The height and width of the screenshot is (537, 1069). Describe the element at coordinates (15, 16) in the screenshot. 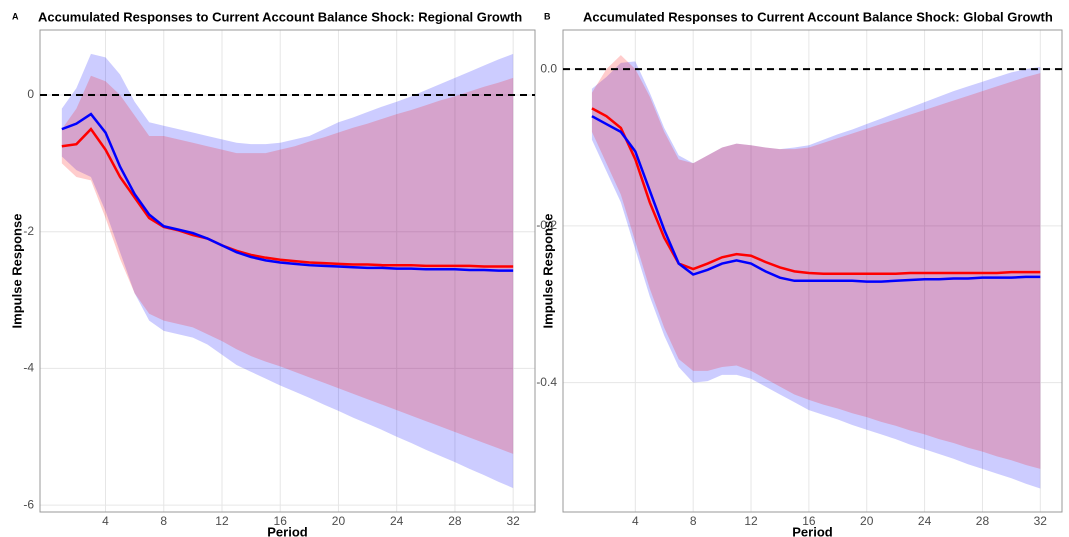

I see `panel-label: A` at that location.